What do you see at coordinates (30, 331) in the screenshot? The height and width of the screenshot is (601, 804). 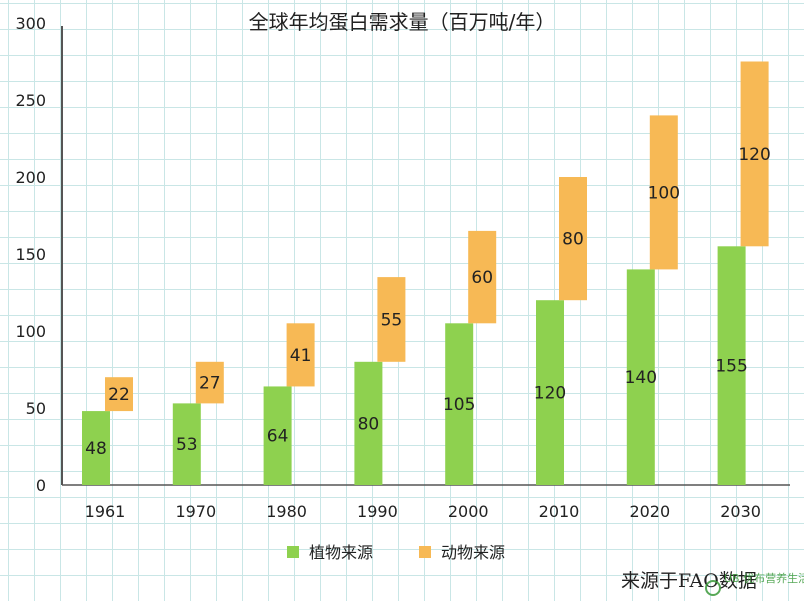 I see `y-tick-label: 100` at bounding box center [30, 331].